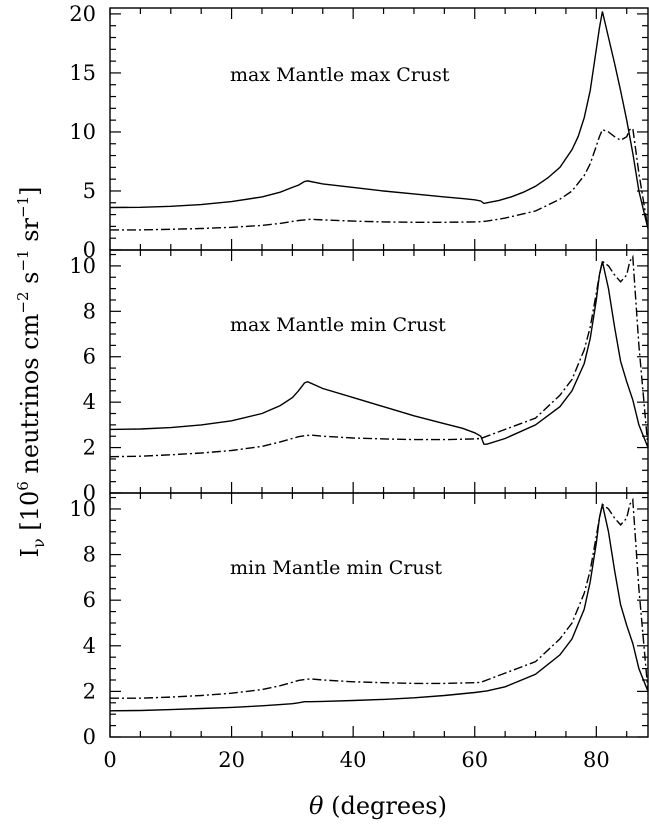  What do you see at coordinates (353, 760) in the screenshot?
I see `x-tick-label: 40` at bounding box center [353, 760].